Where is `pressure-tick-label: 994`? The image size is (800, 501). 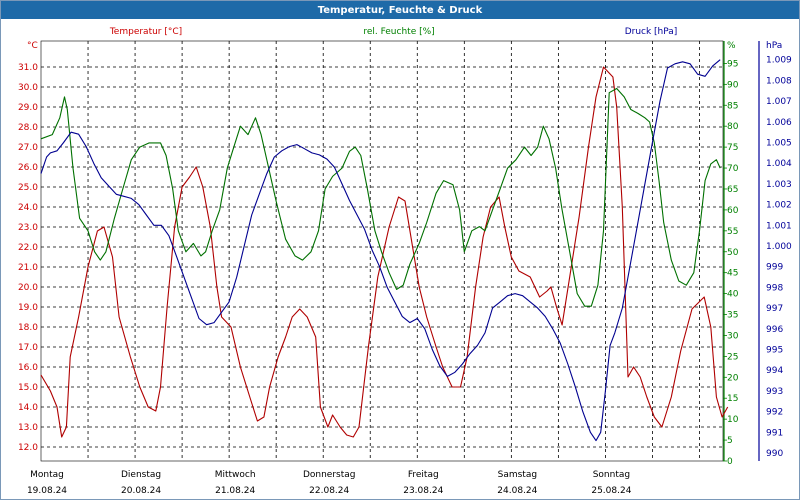
pressure-tick-label: 994 is located at coordinates (774, 371).